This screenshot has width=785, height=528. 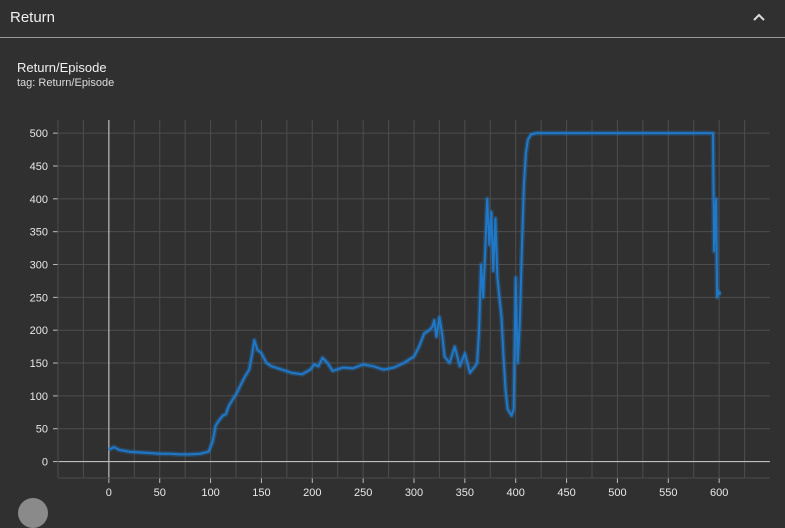 I want to click on y-tick-label: 0, so click(x=45, y=463).